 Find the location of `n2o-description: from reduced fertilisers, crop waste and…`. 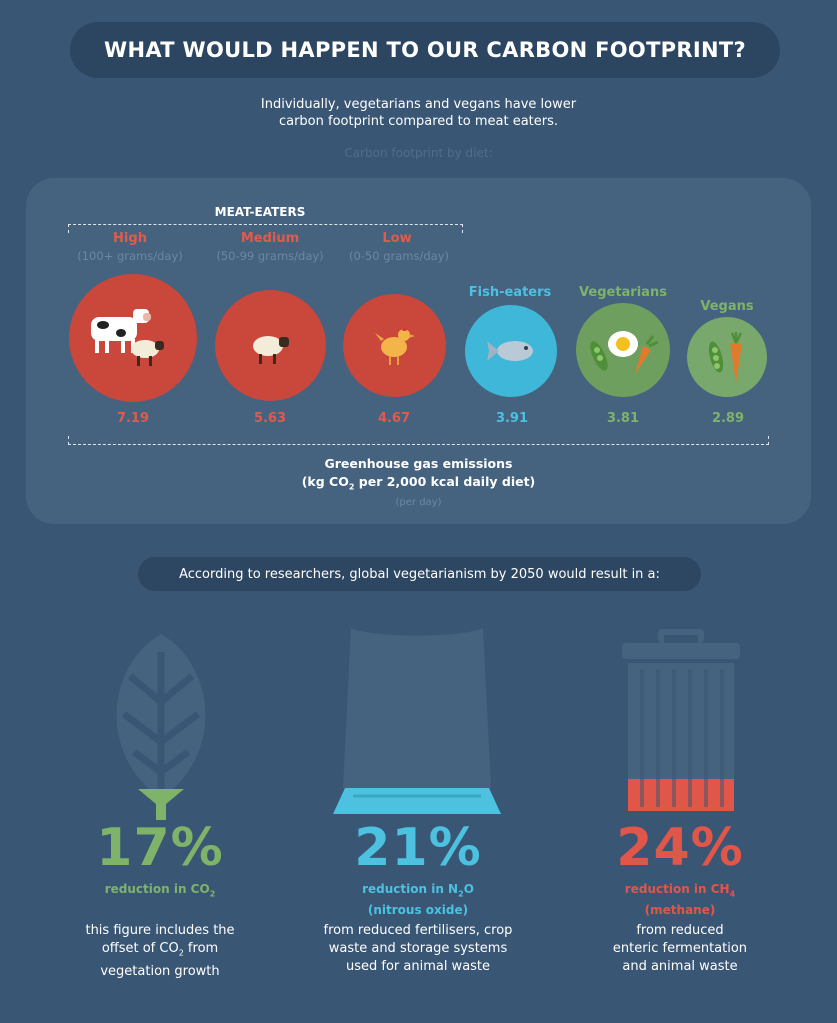

n2o-description: from reduced fertilisers, crop waste and… is located at coordinates (418, 949).